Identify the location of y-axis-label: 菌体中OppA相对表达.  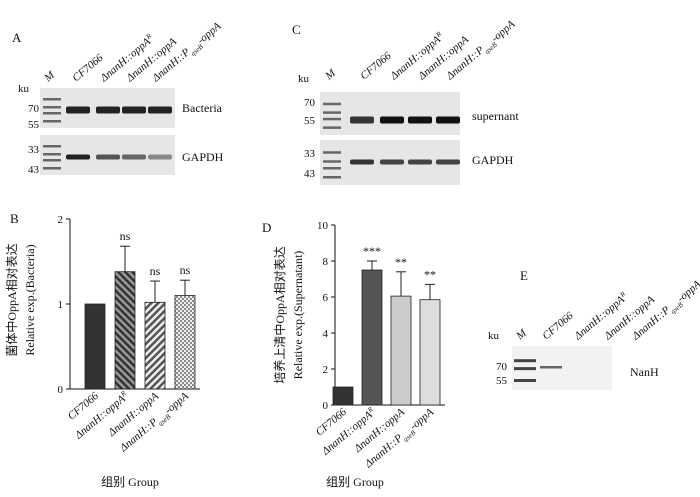
(11, 299).